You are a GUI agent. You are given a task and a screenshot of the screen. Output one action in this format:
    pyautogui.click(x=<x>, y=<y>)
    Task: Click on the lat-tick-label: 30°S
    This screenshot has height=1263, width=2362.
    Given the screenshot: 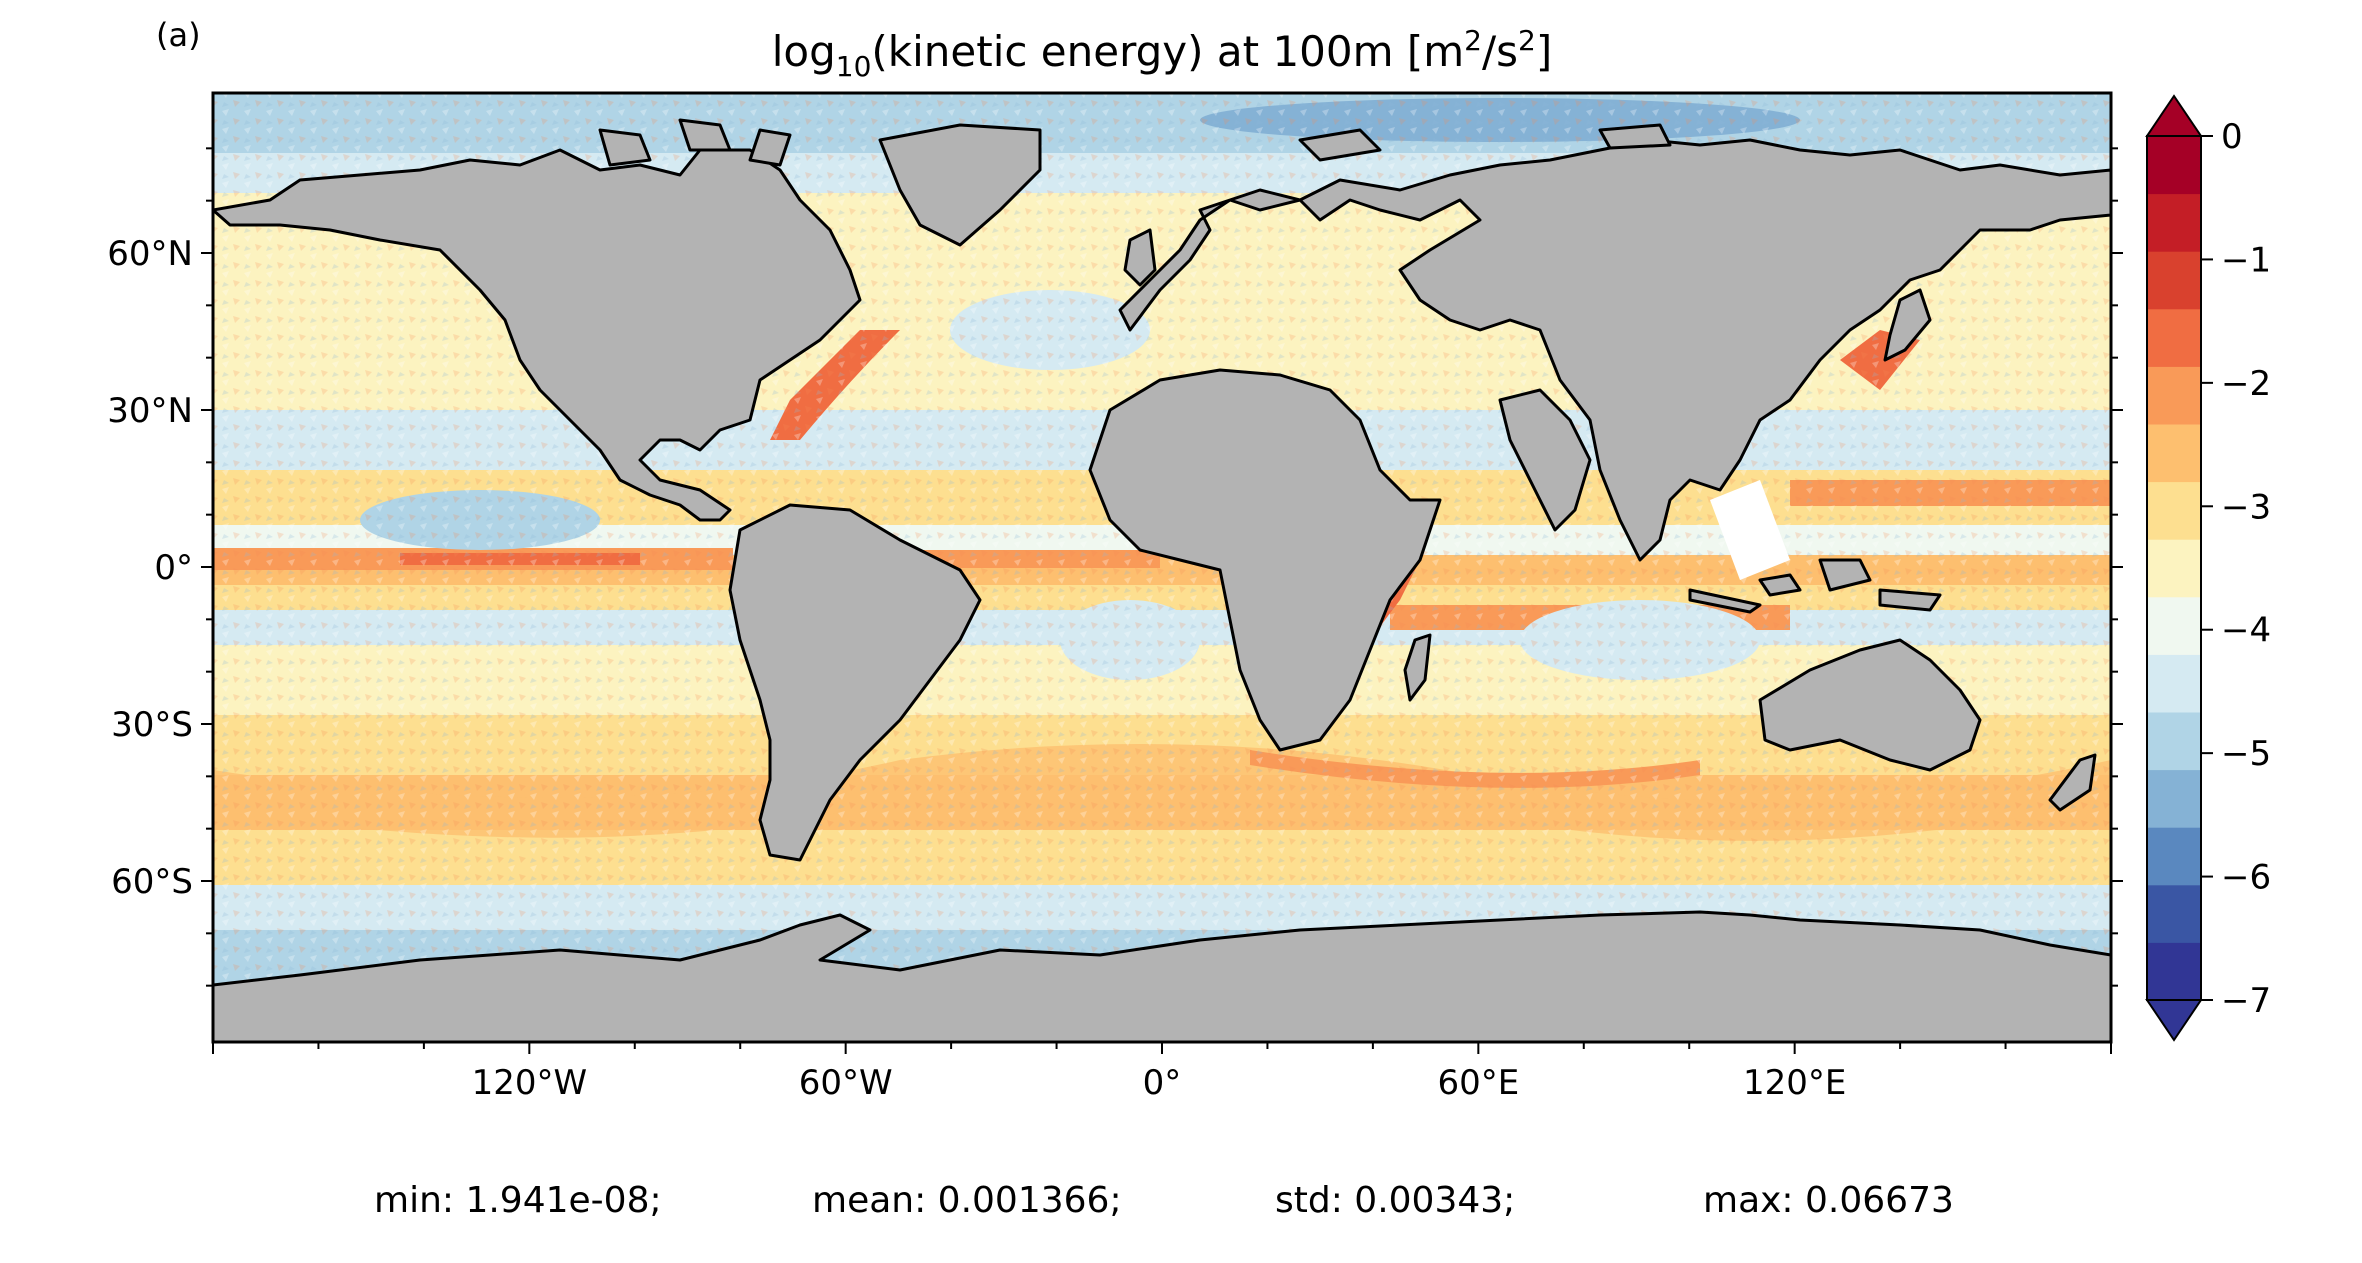 What is the action you would take?
    pyautogui.click(x=152, y=725)
    